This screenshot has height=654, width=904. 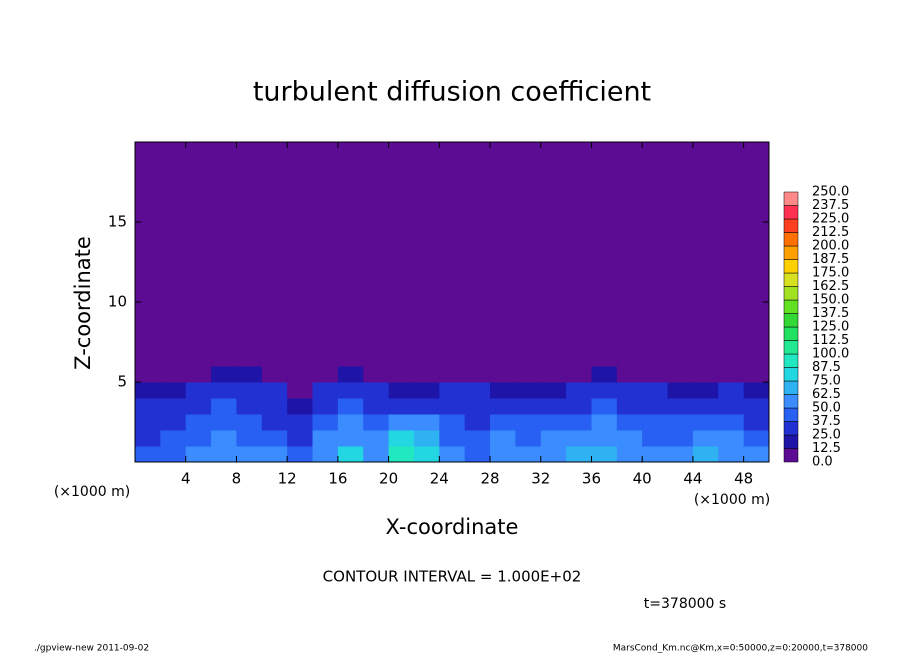 I want to click on colorbar-label: 137.5, so click(x=830, y=313).